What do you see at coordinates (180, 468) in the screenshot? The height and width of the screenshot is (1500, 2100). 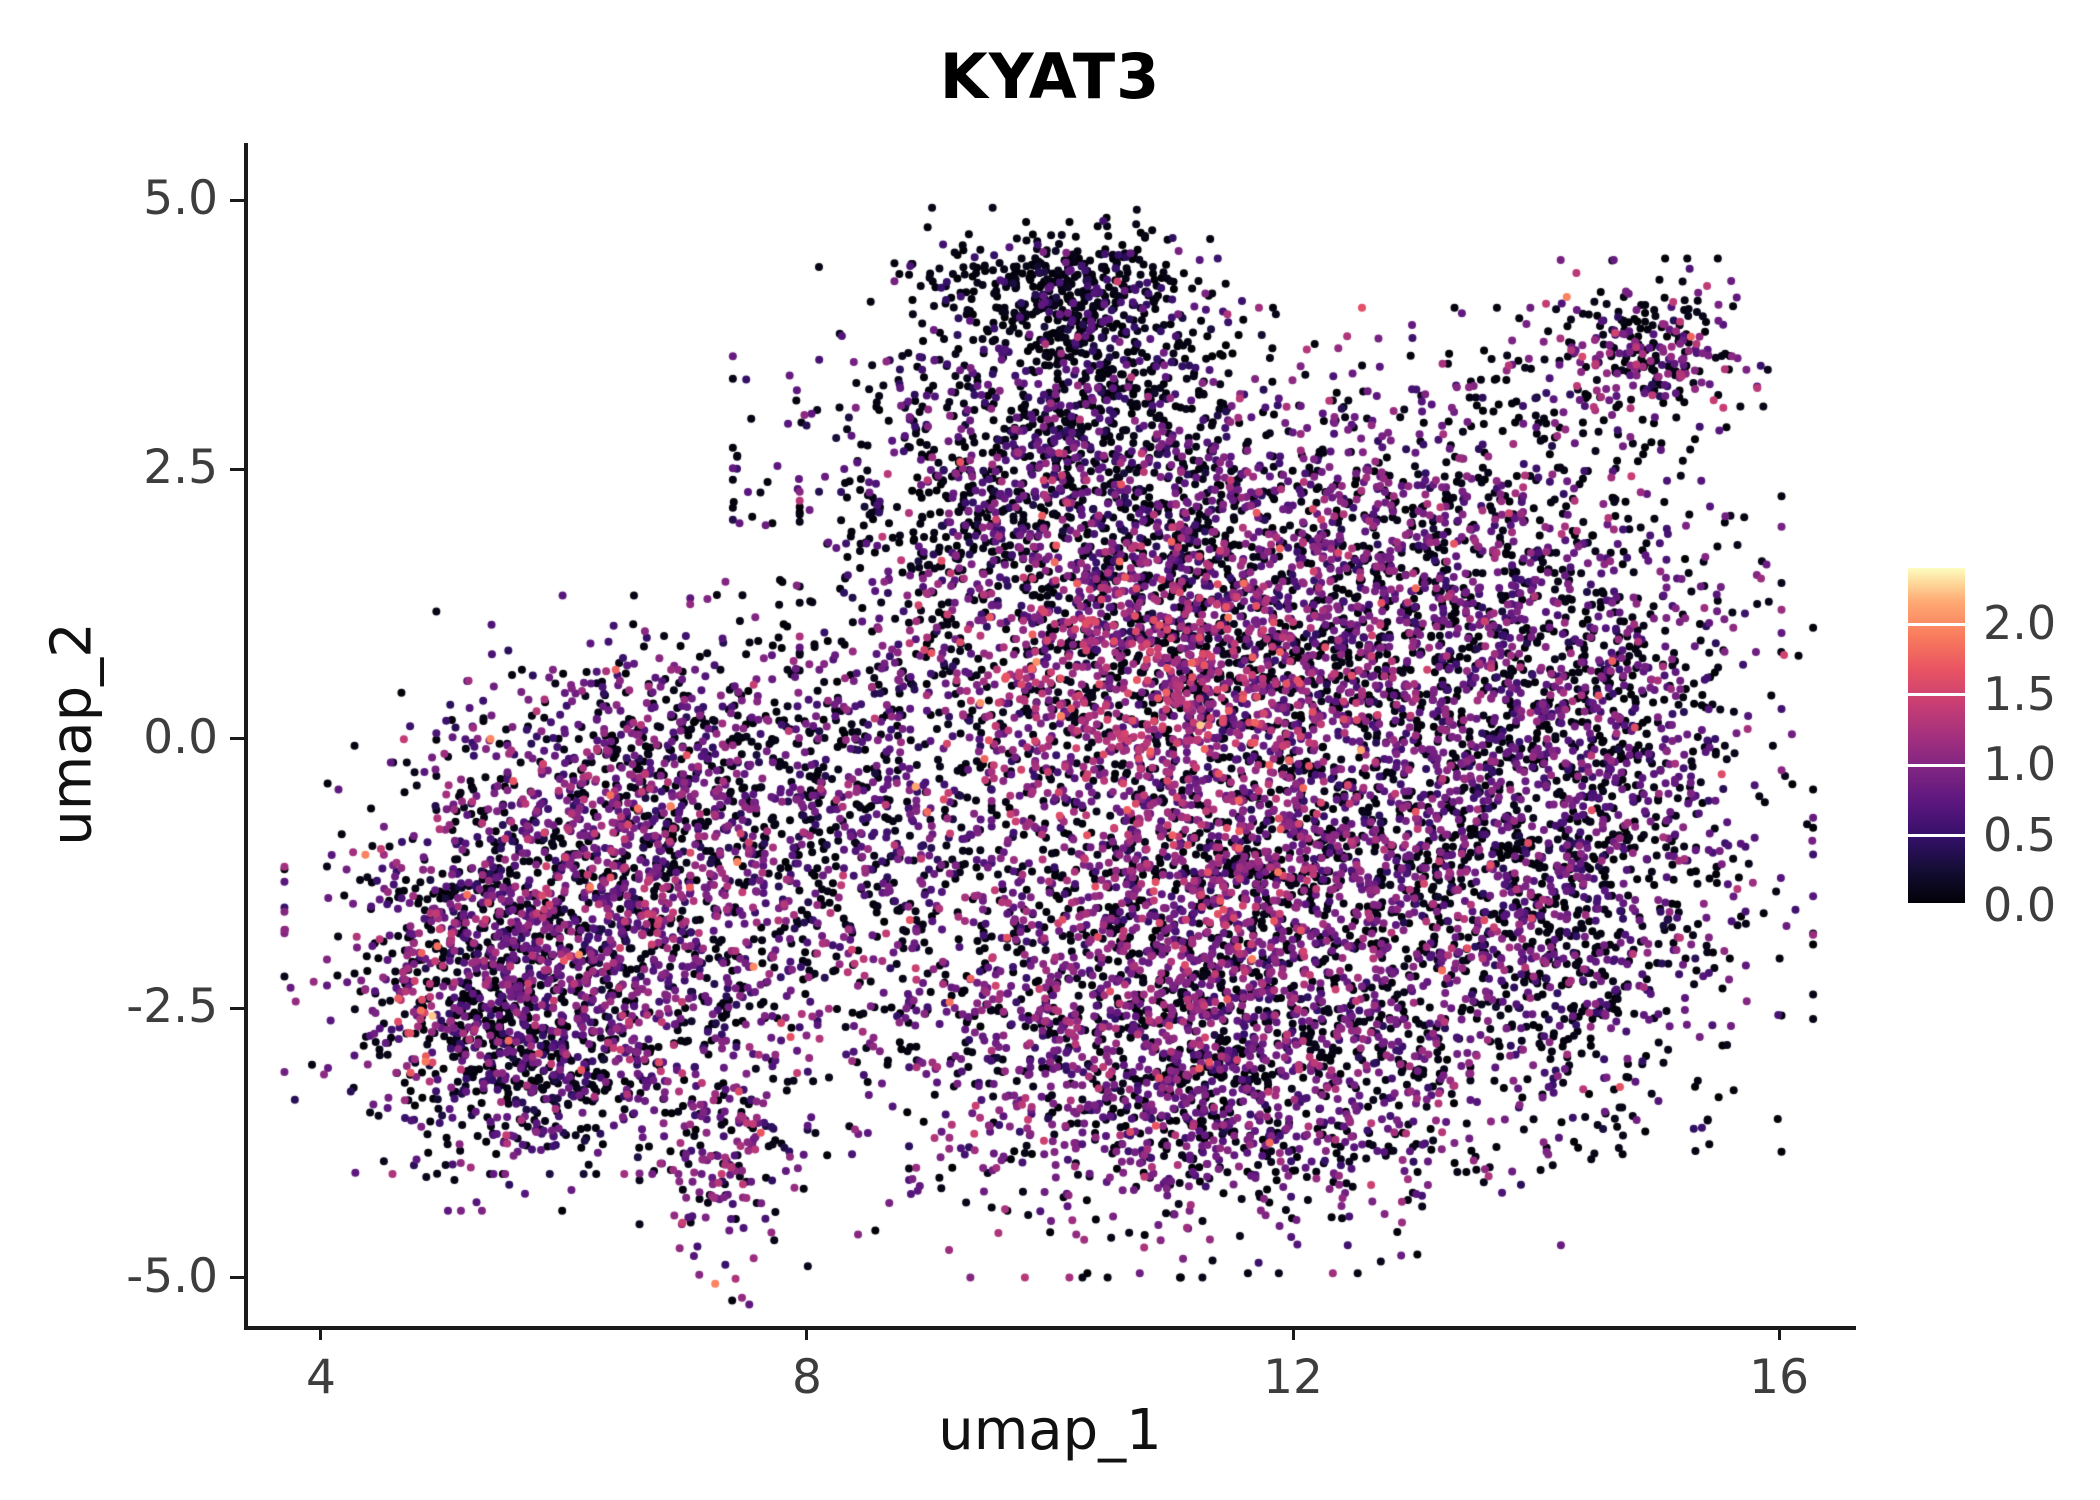 I see `y-tick-label: 2.5` at bounding box center [180, 468].